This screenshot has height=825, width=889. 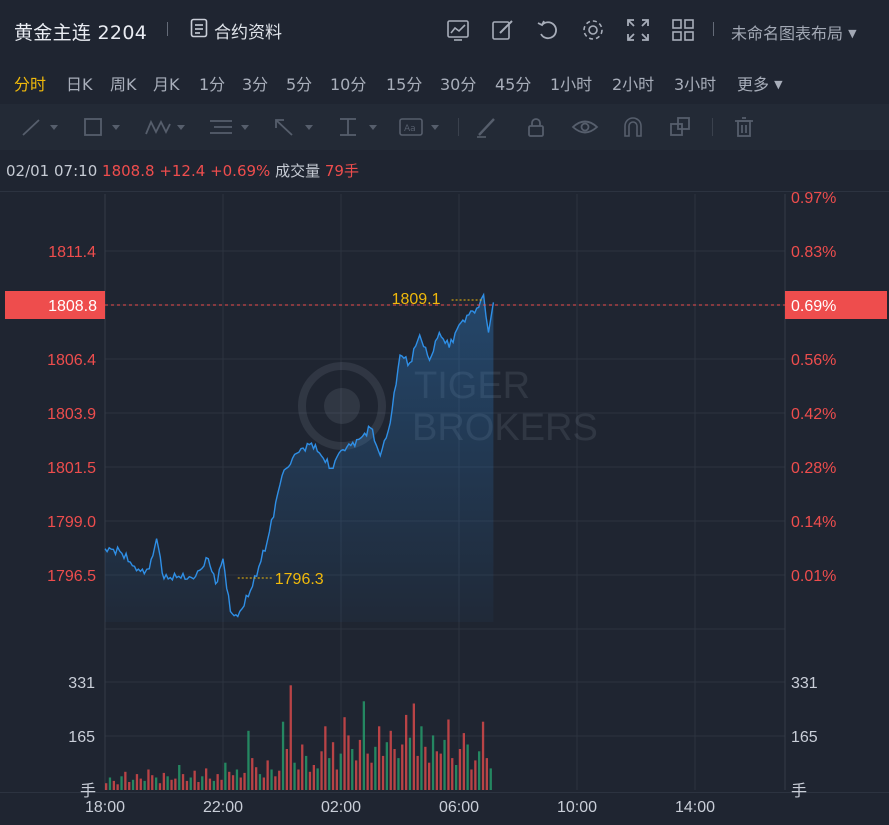 What do you see at coordinates (489, 127) in the screenshot?
I see `brush-icon` at bounding box center [489, 127].